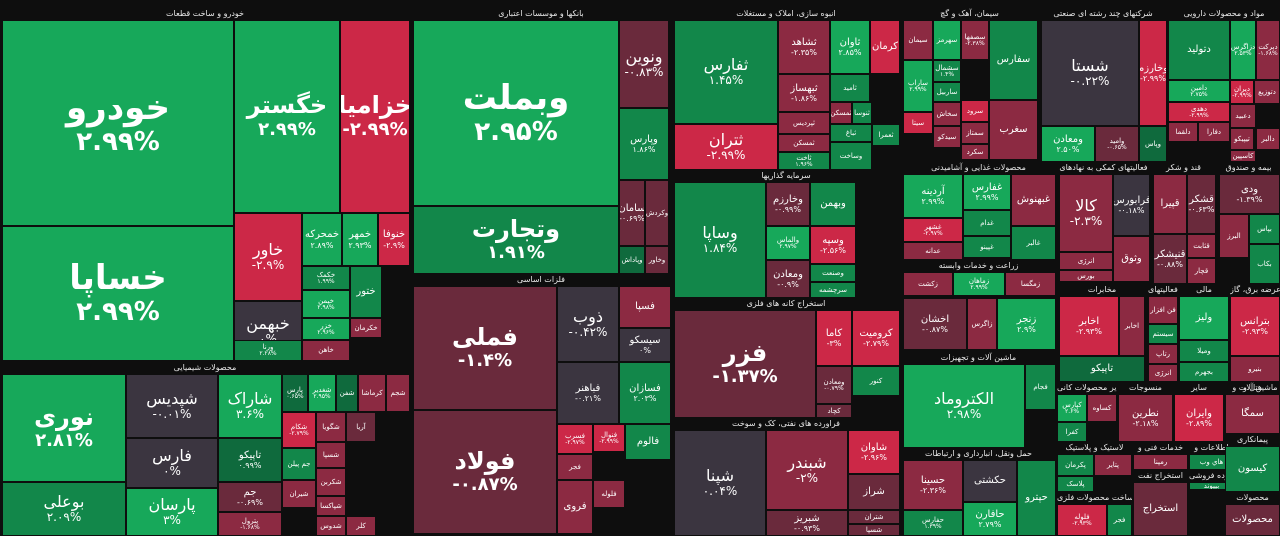 This screenshot has width=1280, height=536. I want to click on stock-tile: خکمک ۱.۹۹%, so click(326, 278).